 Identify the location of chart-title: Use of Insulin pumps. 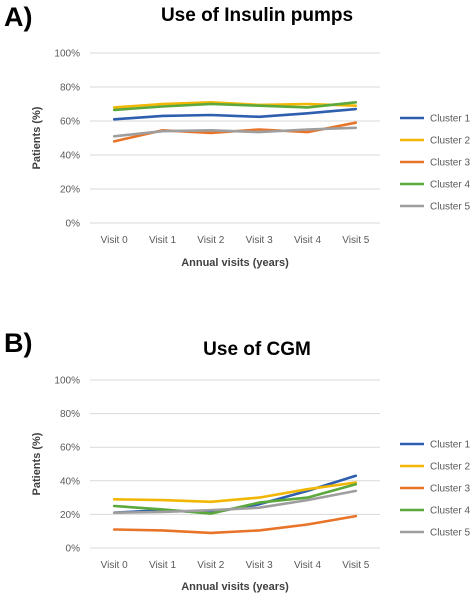
(257, 15).